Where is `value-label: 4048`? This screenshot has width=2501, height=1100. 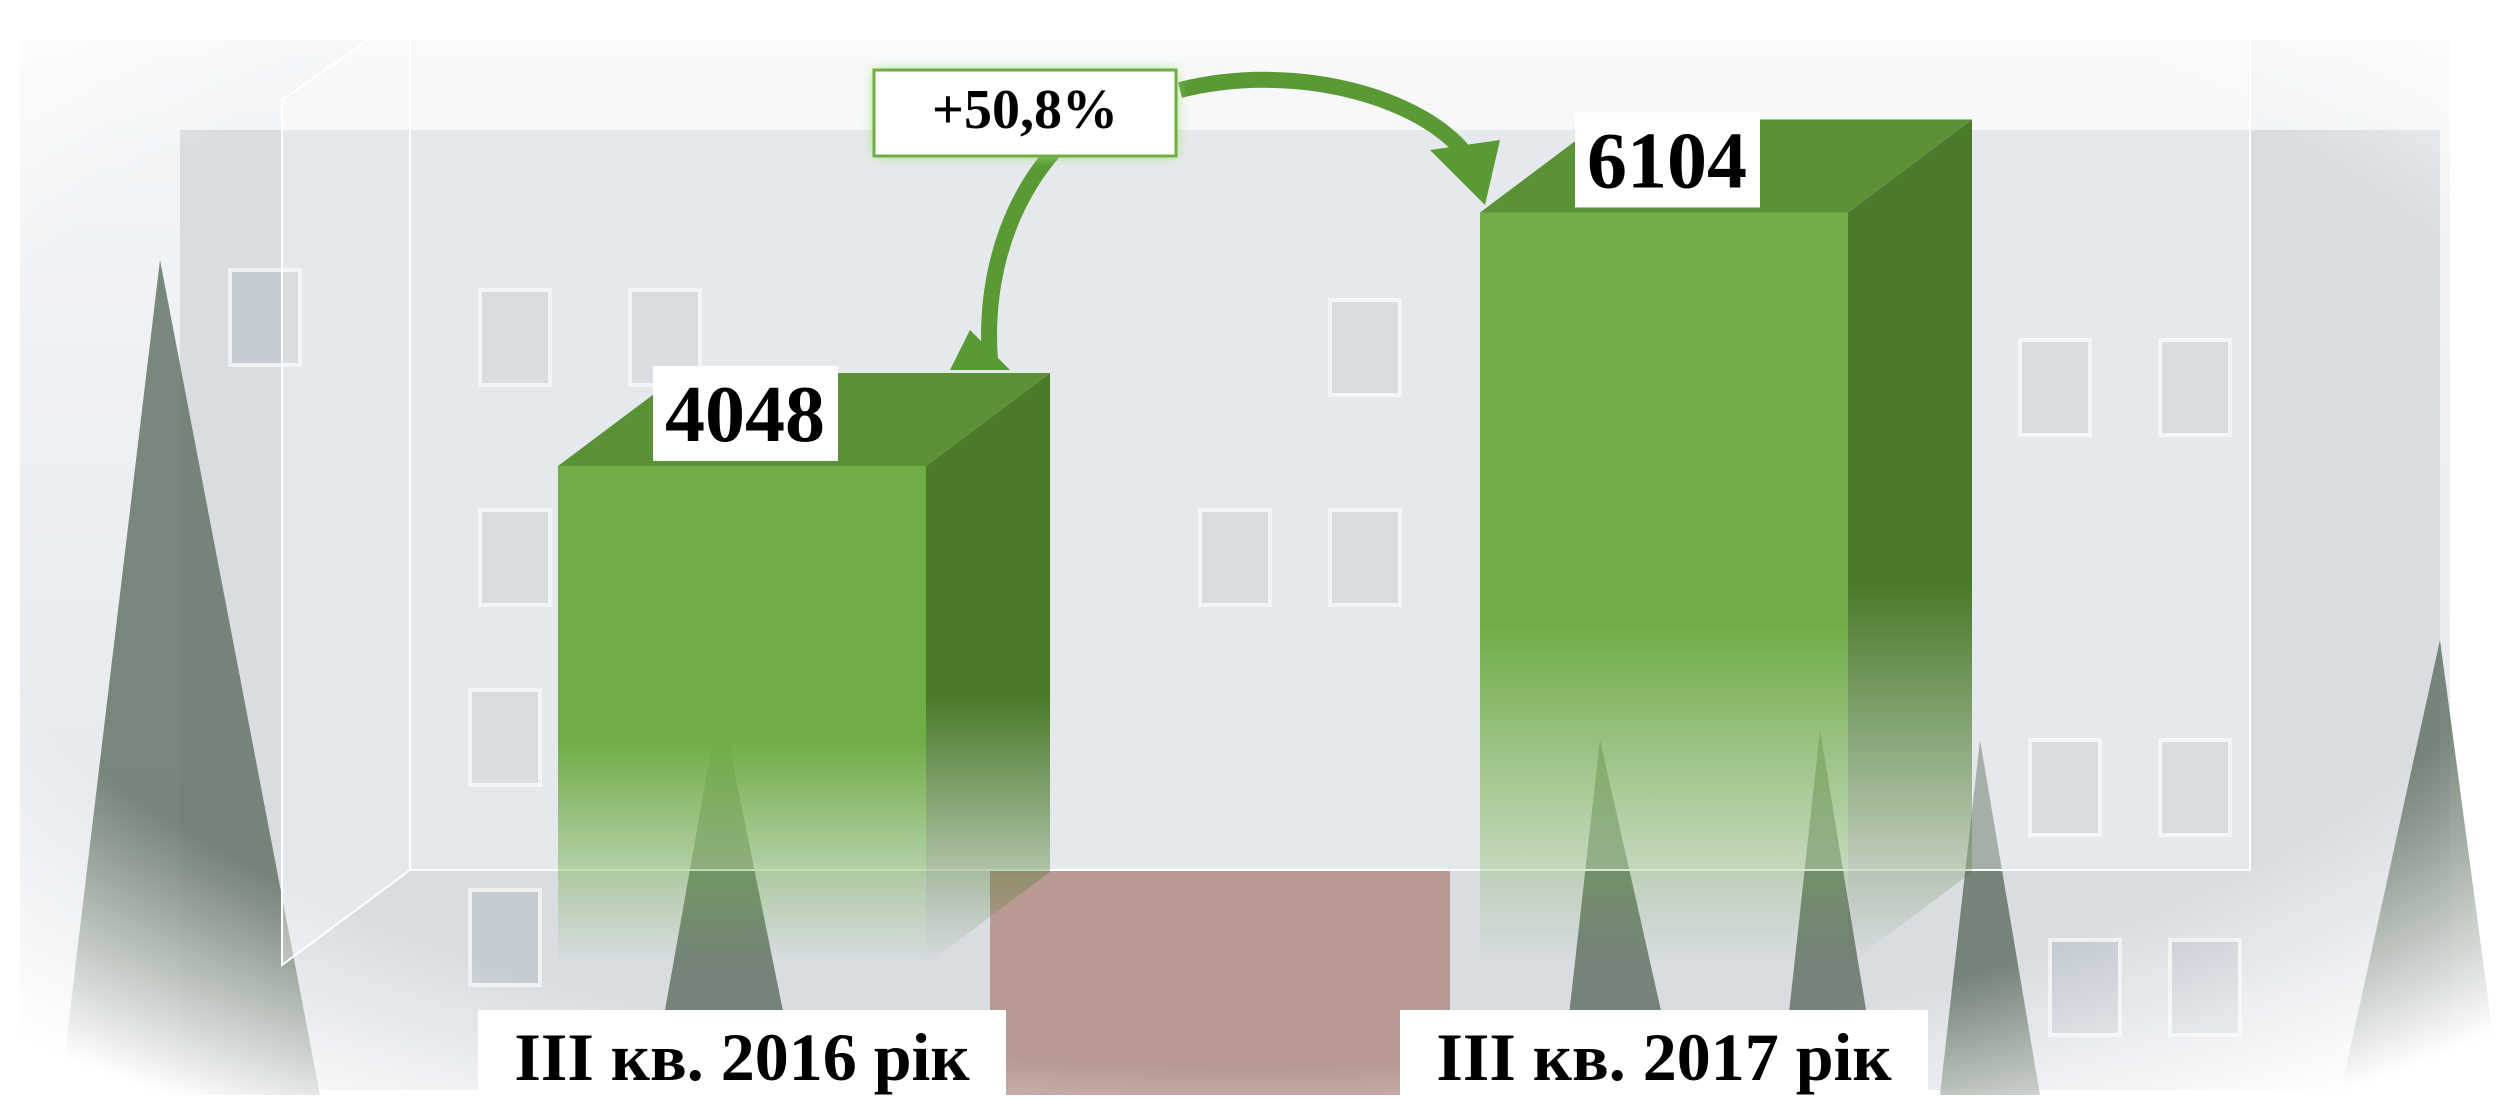 value-label: 4048 is located at coordinates (745, 415).